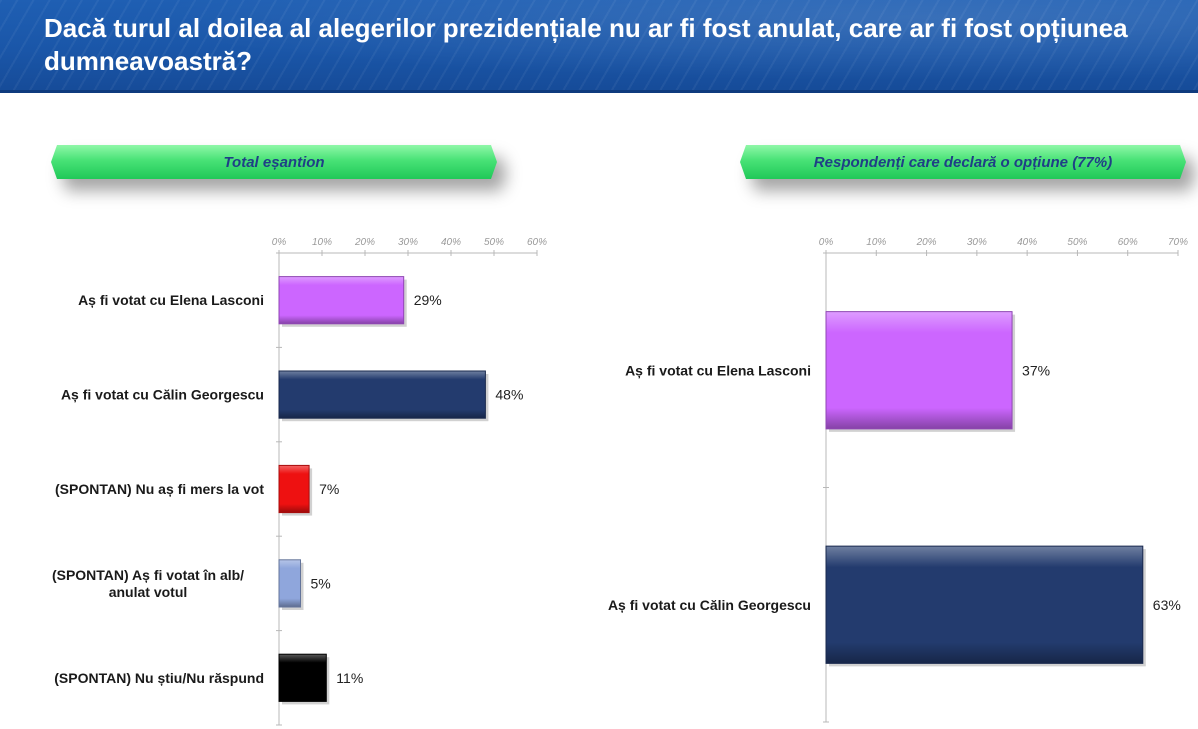 This screenshot has width=1198, height=729. What do you see at coordinates (1167, 605) in the screenshot?
I see `data-label: 63%` at bounding box center [1167, 605].